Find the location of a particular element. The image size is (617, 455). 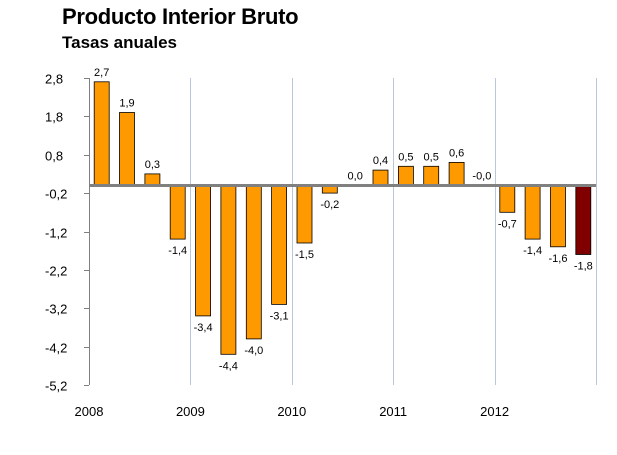

y-tick-label: 0,8 is located at coordinates (54, 156).